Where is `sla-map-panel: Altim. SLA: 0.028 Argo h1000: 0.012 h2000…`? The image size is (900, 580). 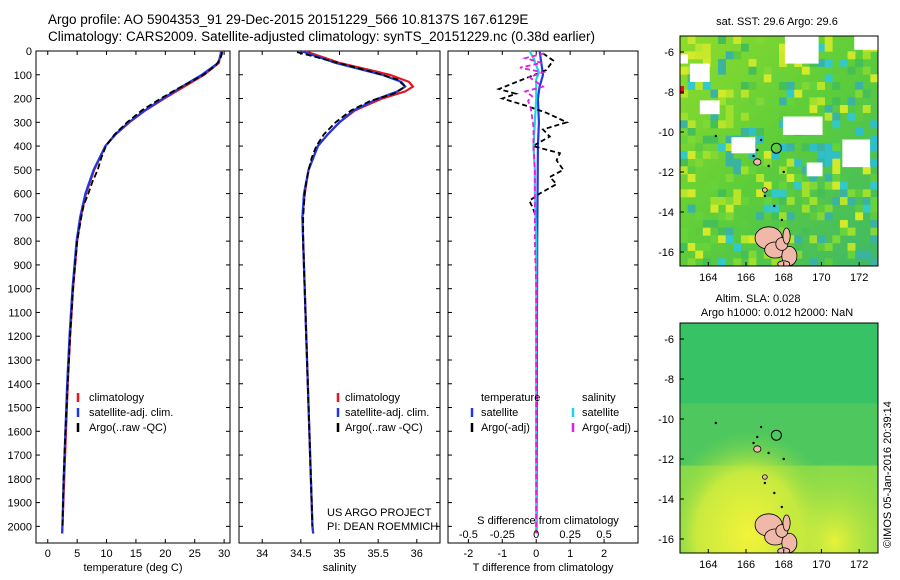
sla-map-panel: Altim. SLA: 0.028 Argo h1000: 0.012 h2000… is located at coordinates (768, 432).